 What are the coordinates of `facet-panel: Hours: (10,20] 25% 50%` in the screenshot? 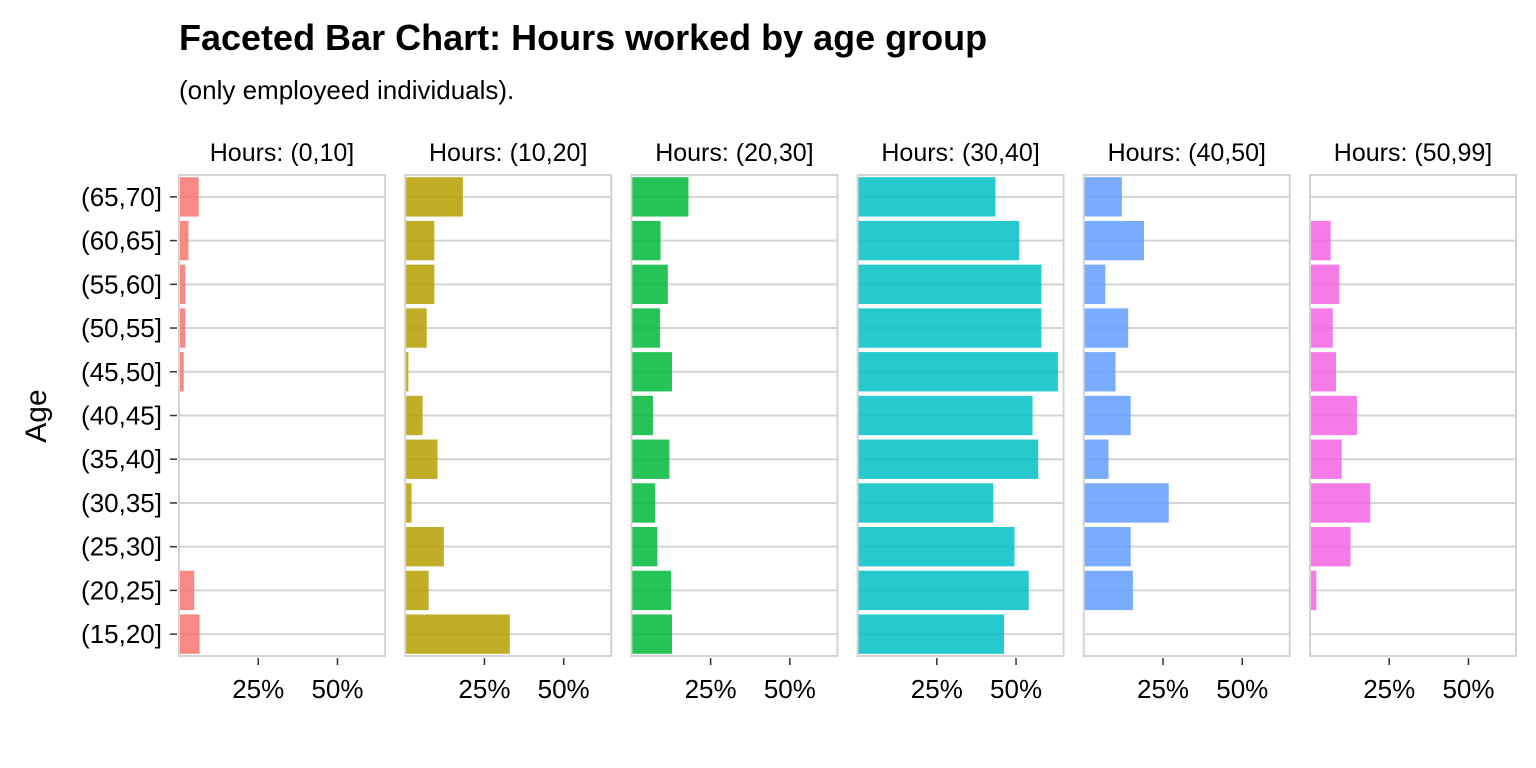 It's located at (508, 421).